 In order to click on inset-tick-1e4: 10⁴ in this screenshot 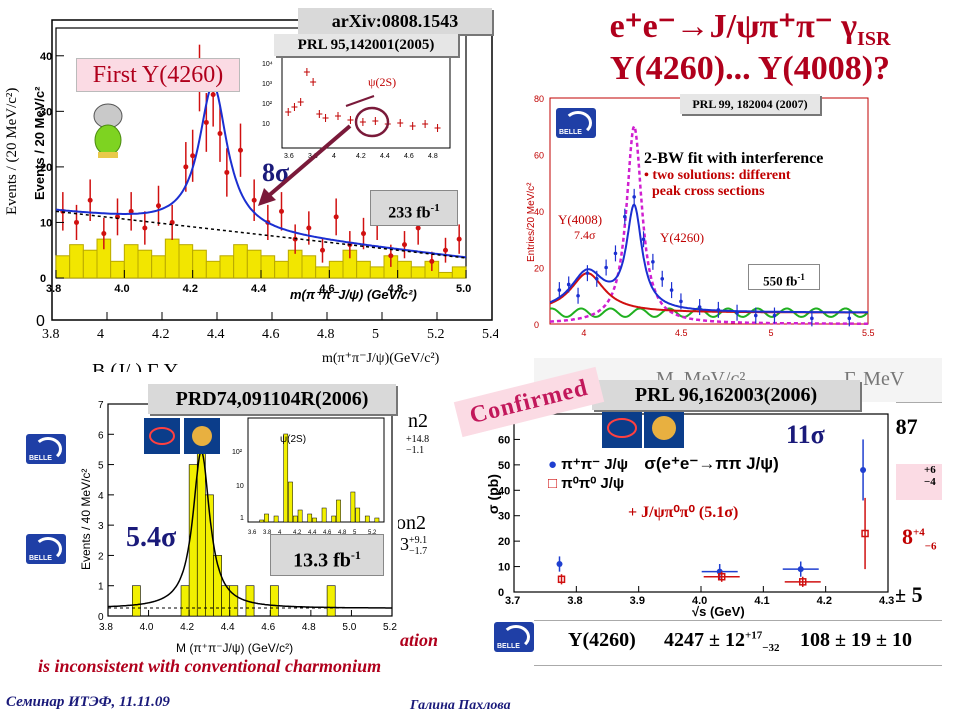, I will do `click(267, 64)`.